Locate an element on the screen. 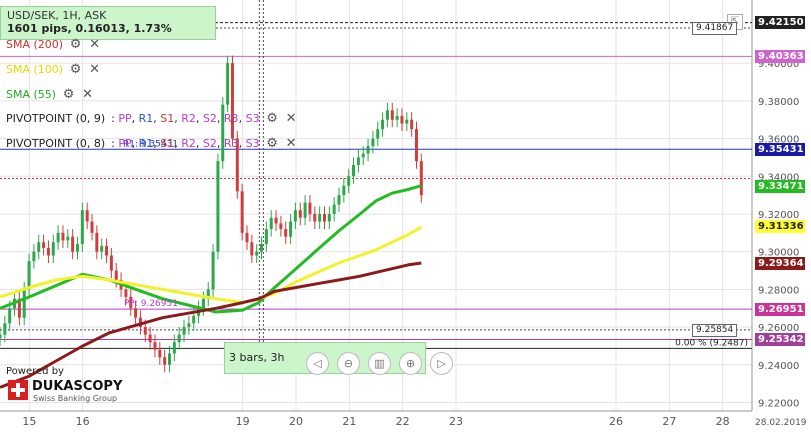 The height and width of the screenshot is (432, 811). scroll-right-icon: ▷ is located at coordinates (441, 363).